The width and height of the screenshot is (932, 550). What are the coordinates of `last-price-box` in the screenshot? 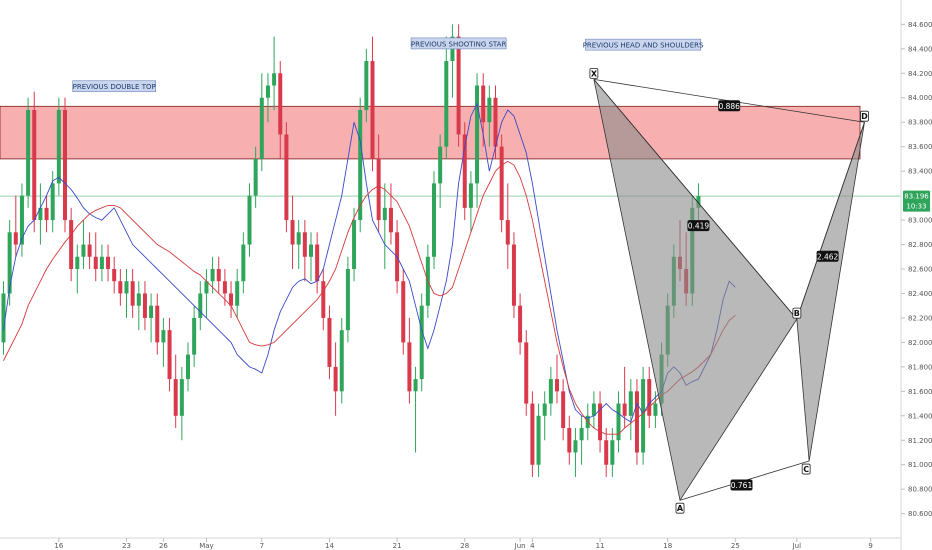 It's located at (916, 201).